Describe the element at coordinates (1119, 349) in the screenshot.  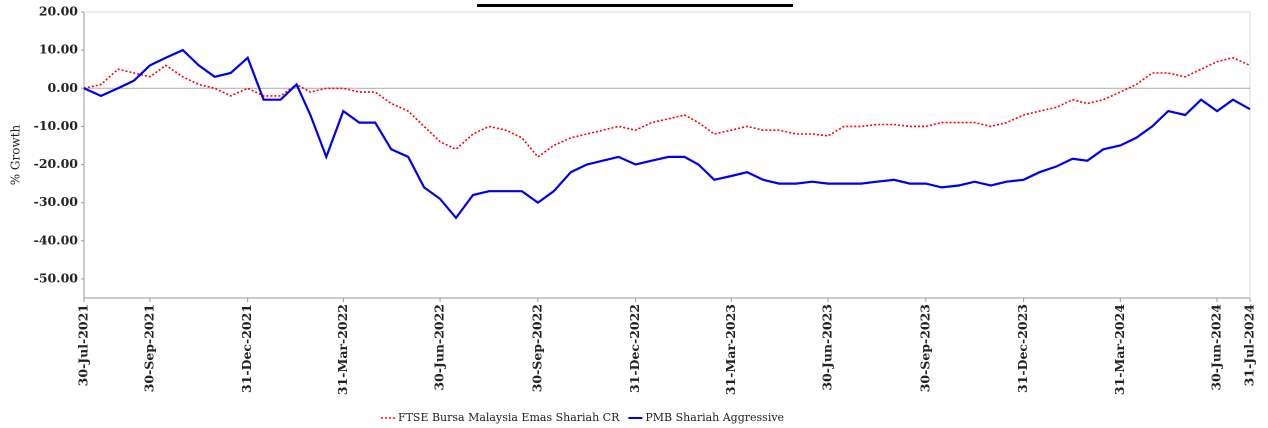
I see `x-tick-label: 31-Mar-2024` at that location.